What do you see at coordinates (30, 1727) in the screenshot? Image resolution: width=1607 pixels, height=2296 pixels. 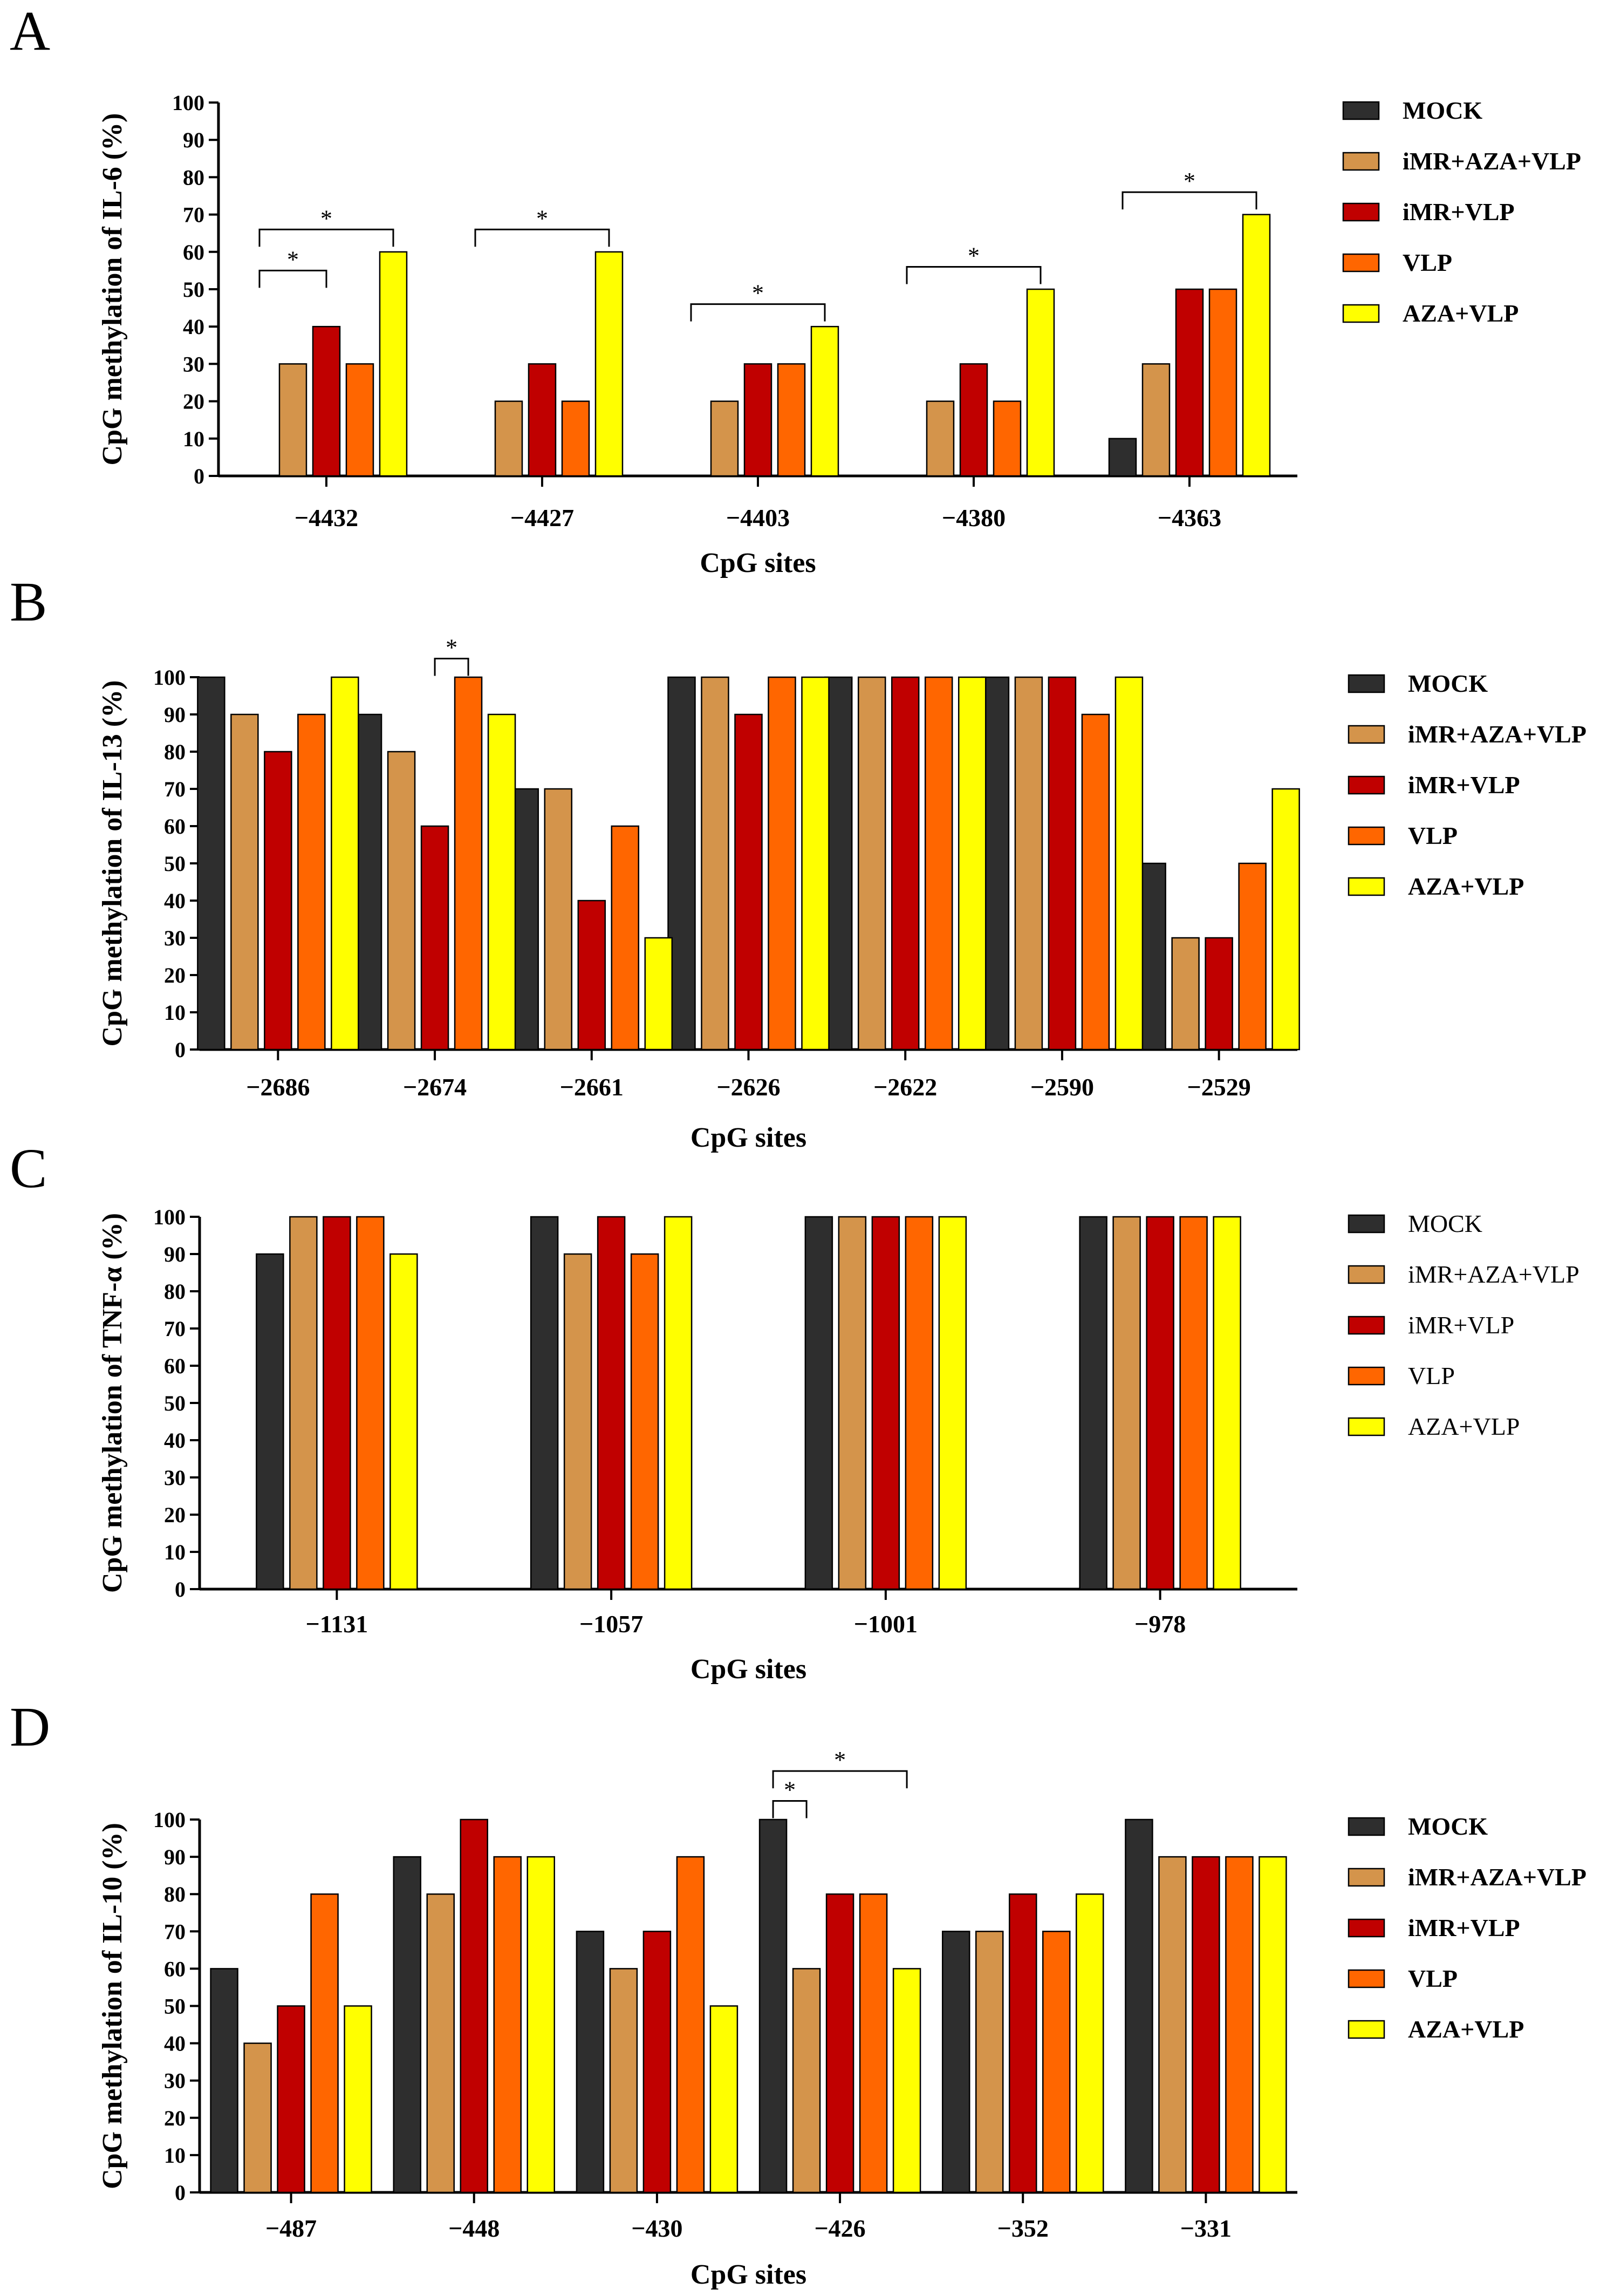 I see `panel-letter: D` at bounding box center [30, 1727].